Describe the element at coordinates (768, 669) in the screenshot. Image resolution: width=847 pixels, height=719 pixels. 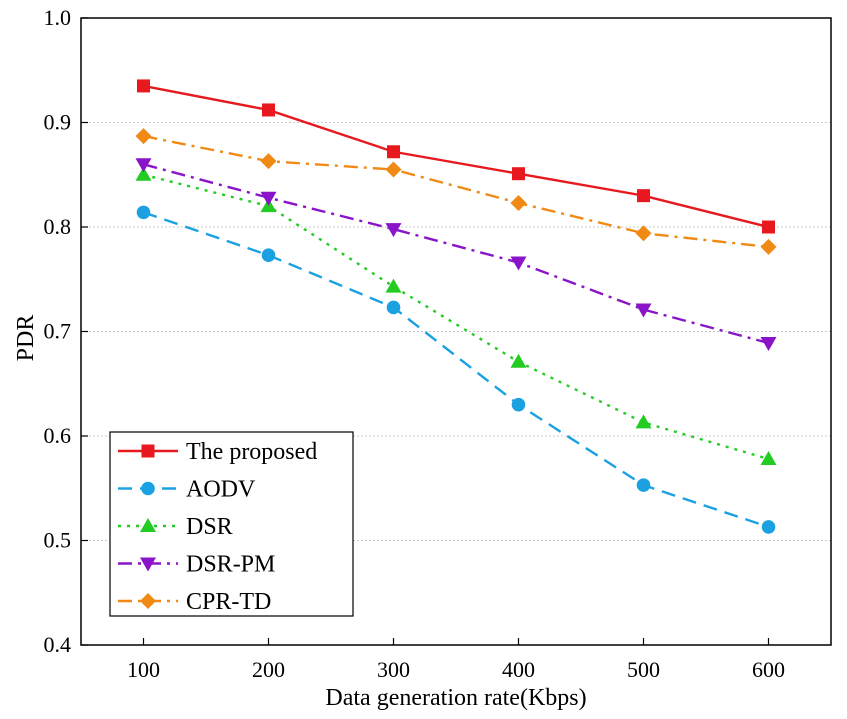
I see `x-tick-label: 600` at that location.